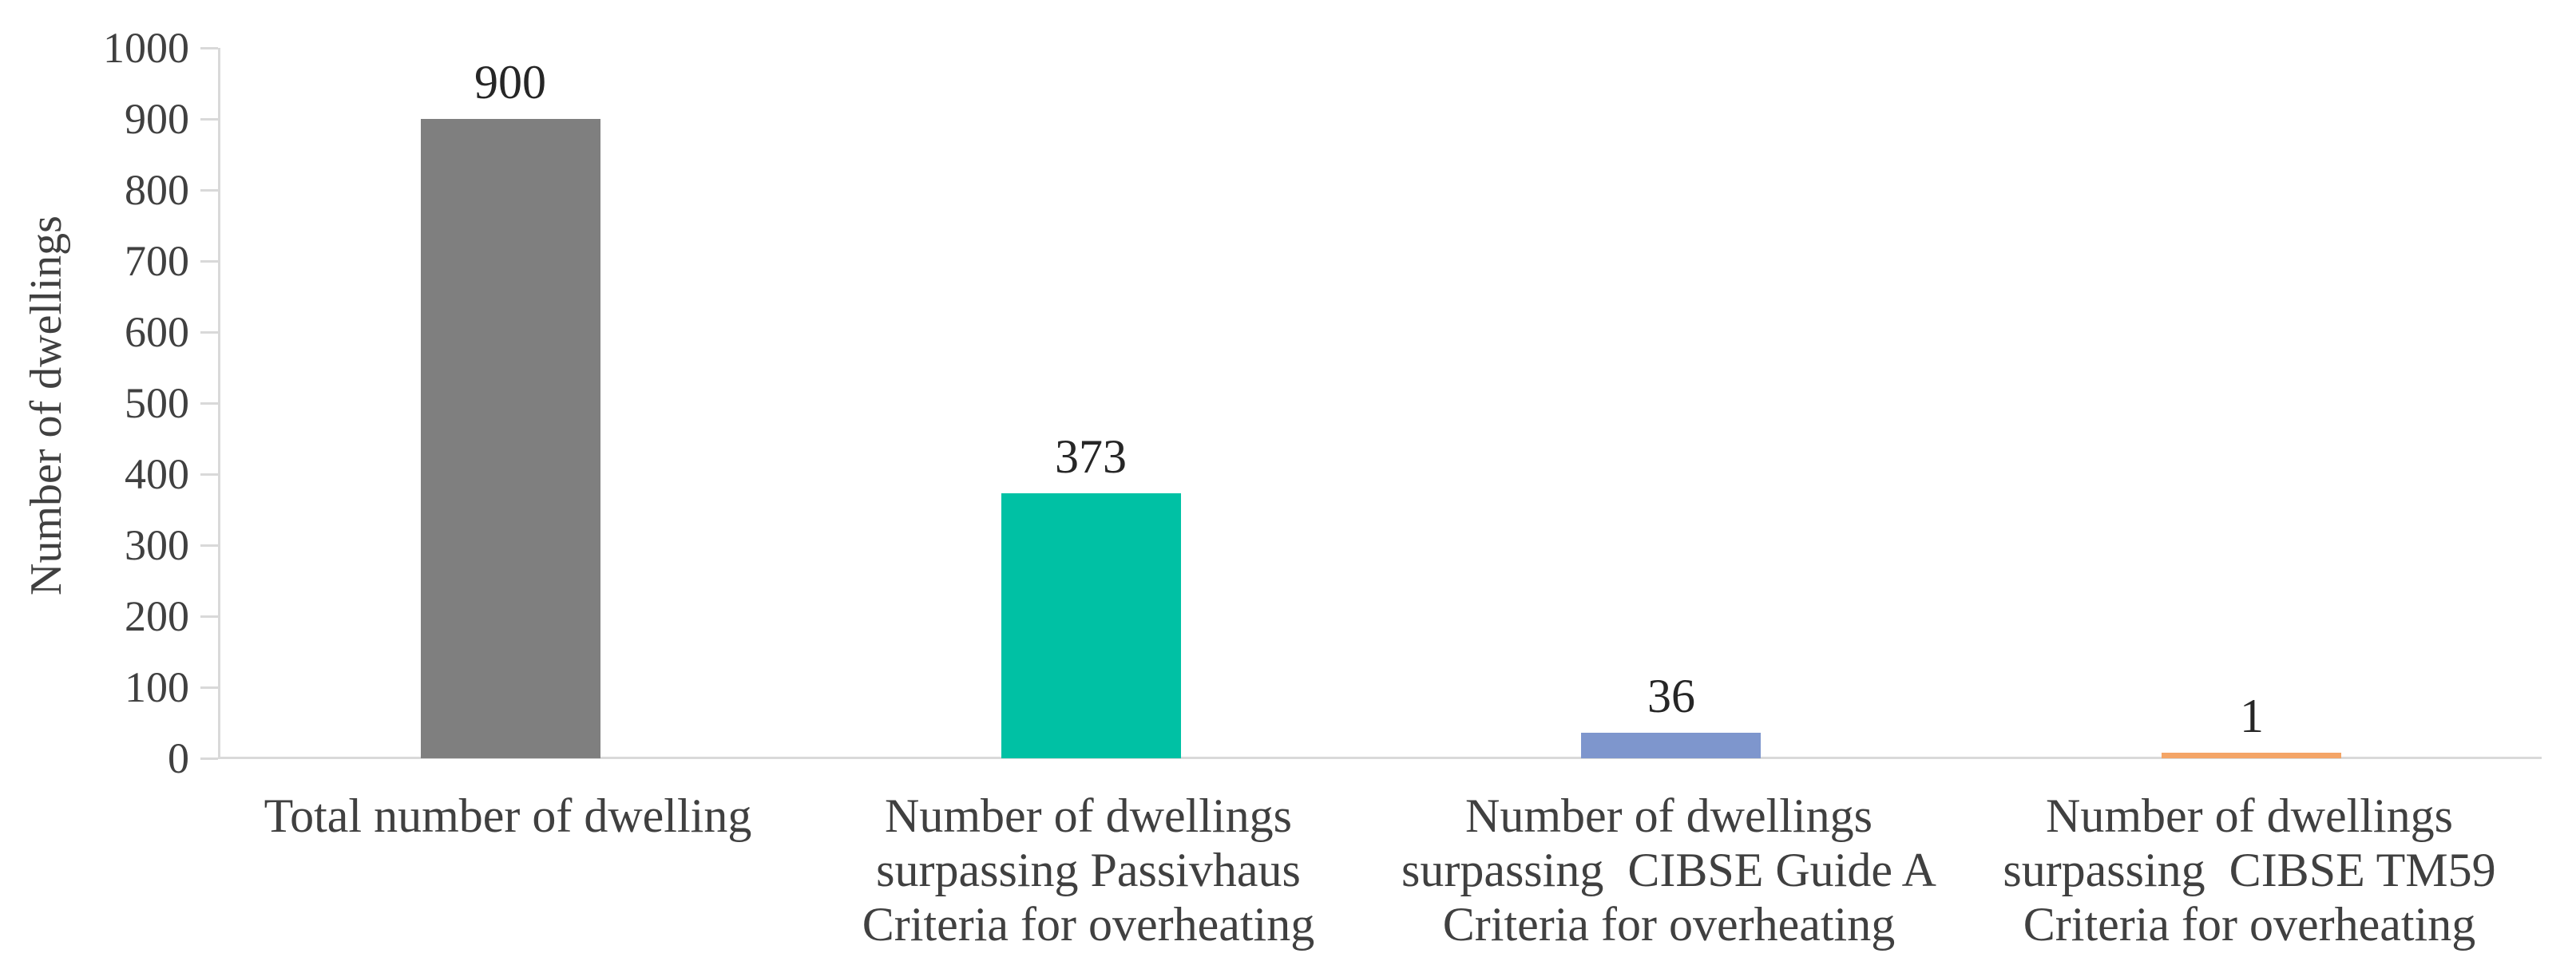 This screenshot has height=973, width=2576. I want to click on y-tick-label: 300, so click(157, 545).